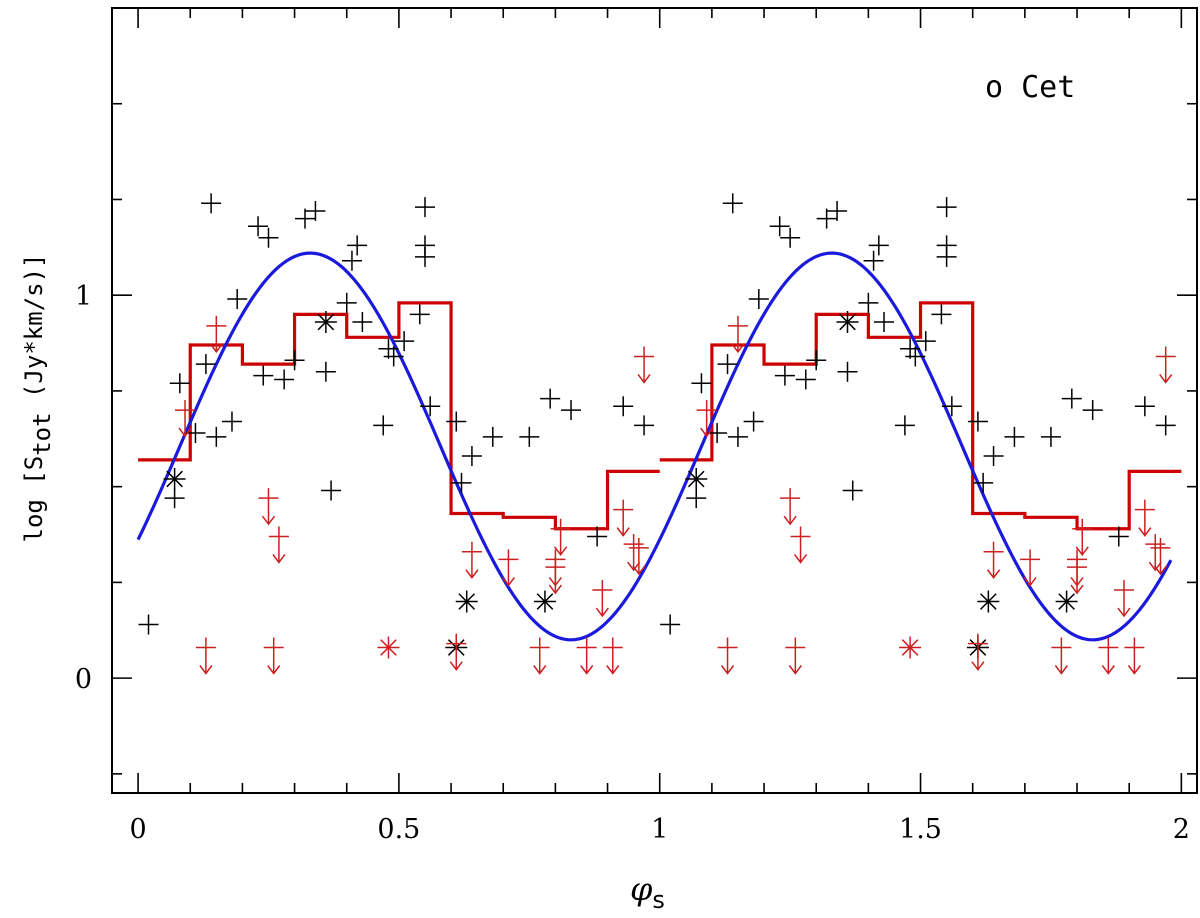 Image resolution: width=1200 pixels, height=918 pixels. I want to click on x-tick-label: 0.5, so click(398, 829).